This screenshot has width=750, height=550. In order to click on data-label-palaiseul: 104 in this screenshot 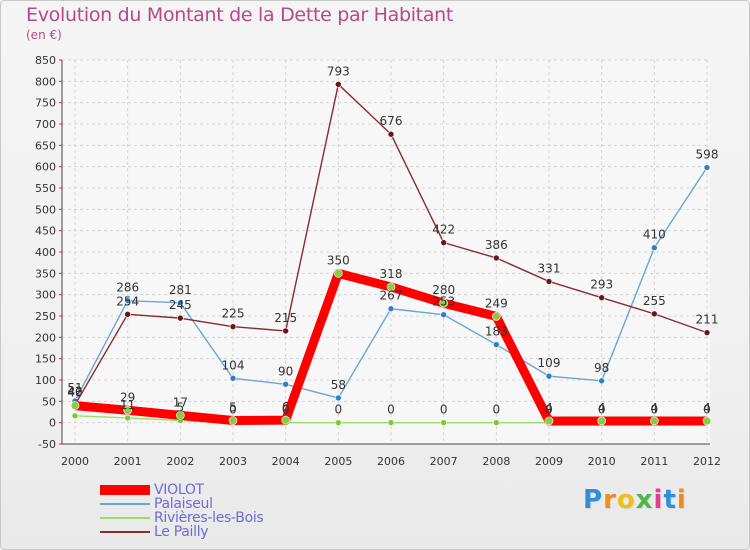, I will do `click(233, 365)`.